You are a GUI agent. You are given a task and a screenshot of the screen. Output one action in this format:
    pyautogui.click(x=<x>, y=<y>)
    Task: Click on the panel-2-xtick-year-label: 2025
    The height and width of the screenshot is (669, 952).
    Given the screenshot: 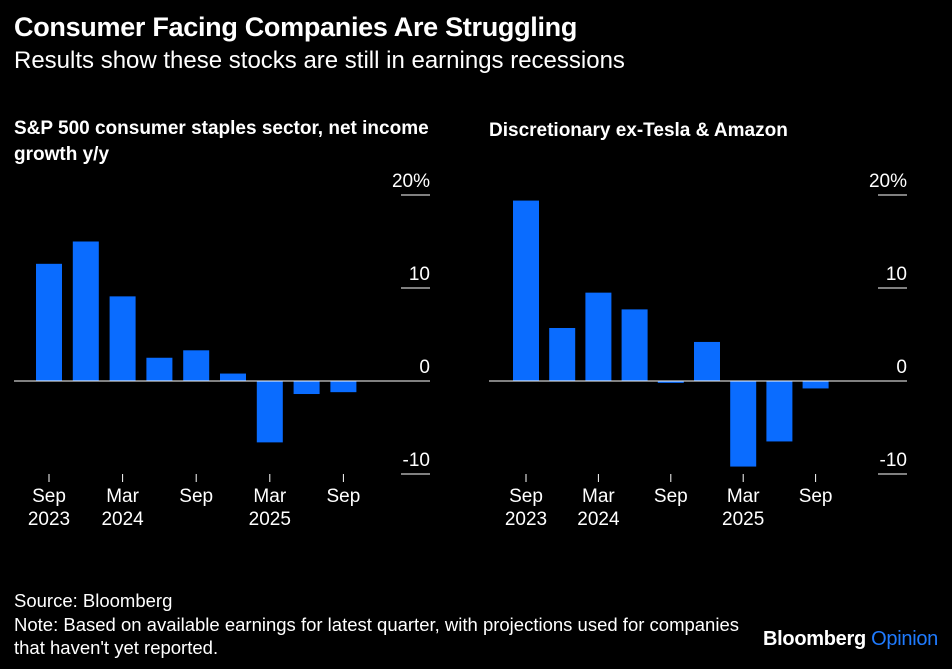 What is the action you would take?
    pyautogui.click(x=743, y=519)
    